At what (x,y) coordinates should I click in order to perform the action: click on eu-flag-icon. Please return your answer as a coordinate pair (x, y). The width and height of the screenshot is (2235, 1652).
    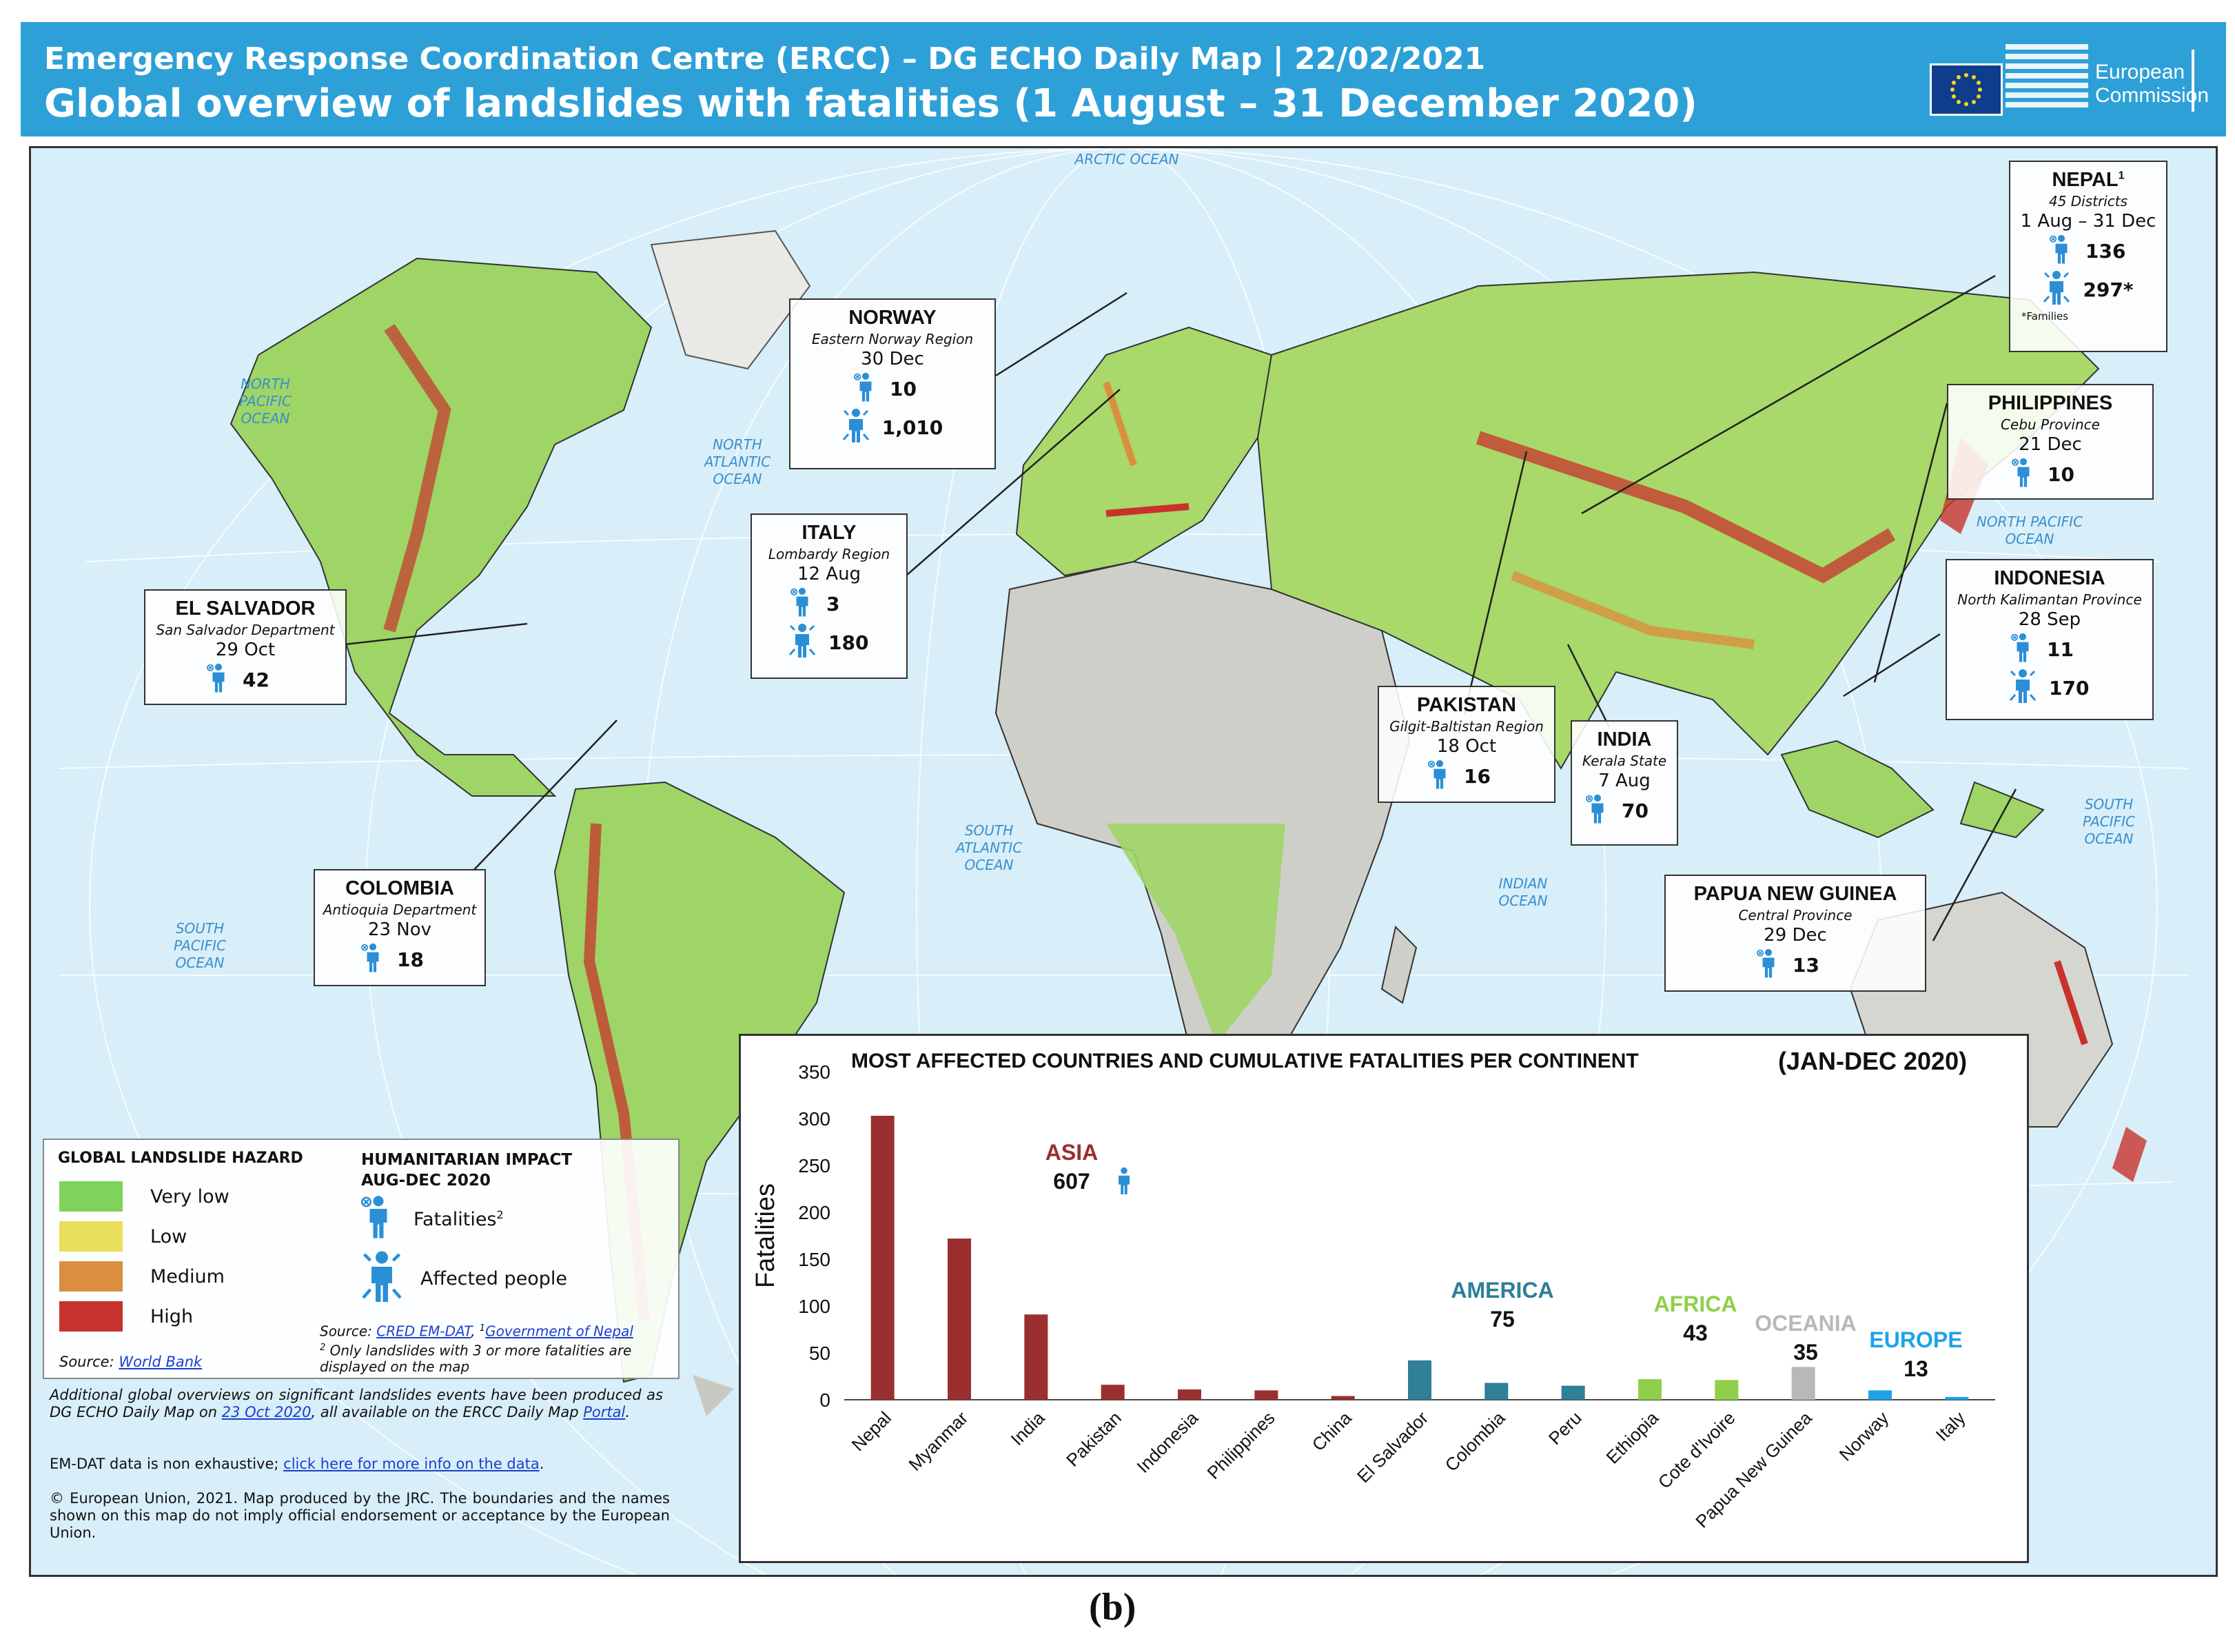
    Looking at the image, I should click on (1966, 90).